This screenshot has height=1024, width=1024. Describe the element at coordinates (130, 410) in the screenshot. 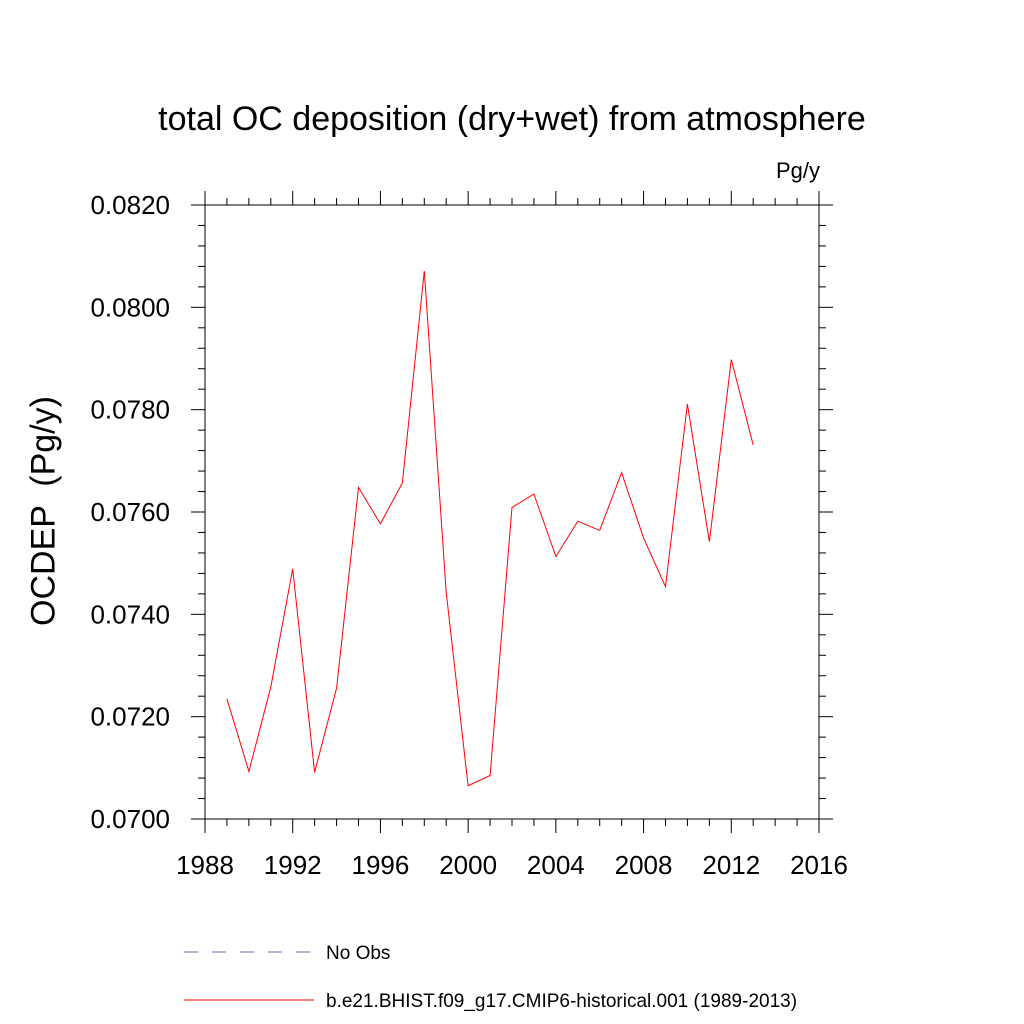

I see `y-tick-label: 0.0780` at that location.